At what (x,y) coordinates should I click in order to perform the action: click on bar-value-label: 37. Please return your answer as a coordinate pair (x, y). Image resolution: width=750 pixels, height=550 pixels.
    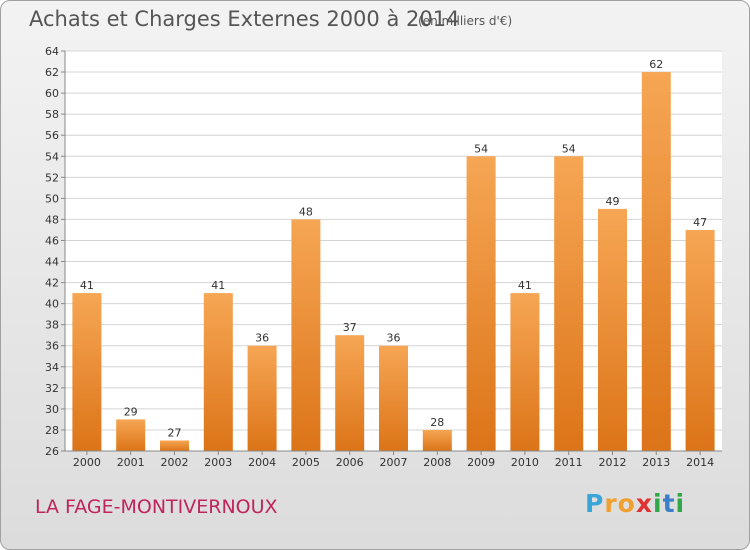
    Looking at the image, I should click on (350, 327).